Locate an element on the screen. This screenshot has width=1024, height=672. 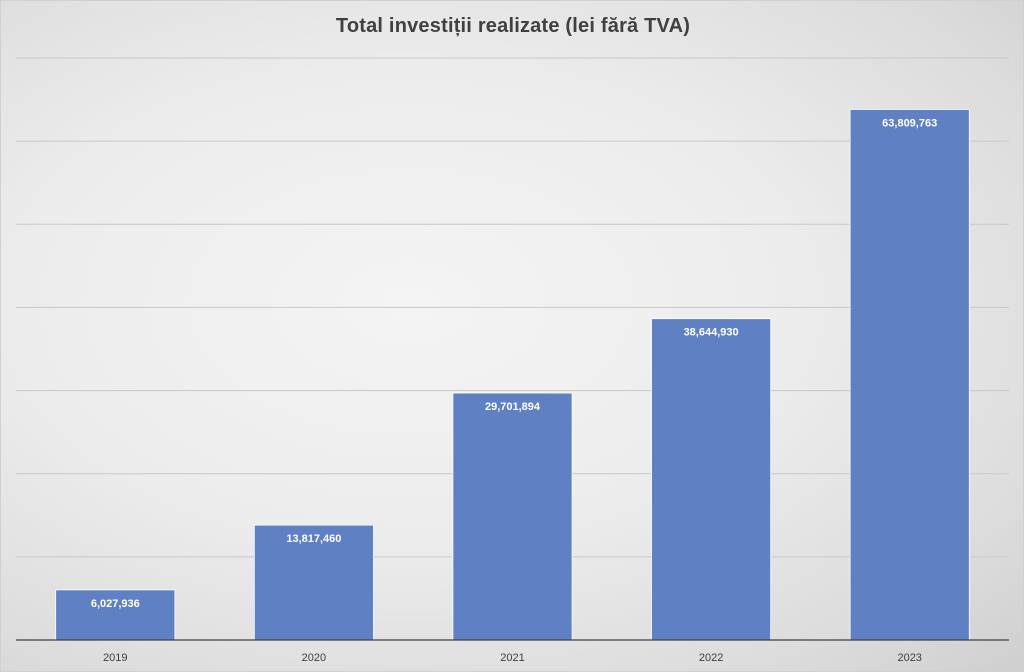
data-label-2021: 29,701,894 is located at coordinates (513, 407).